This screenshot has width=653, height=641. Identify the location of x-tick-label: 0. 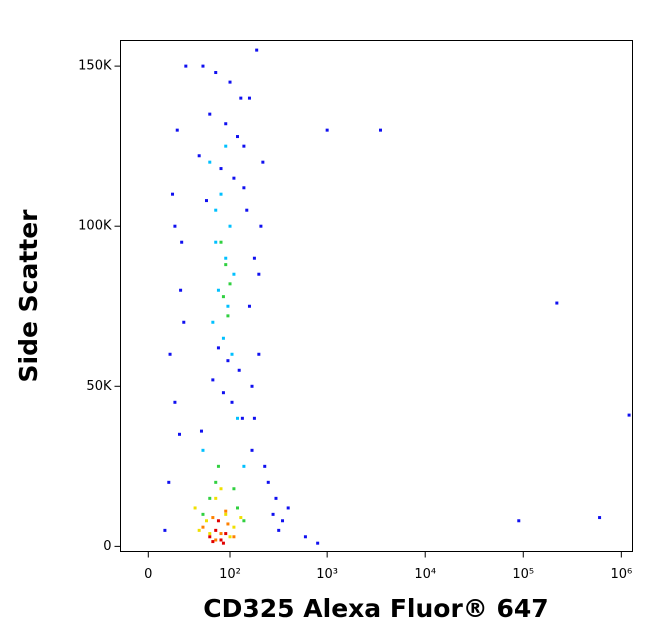
(148, 574).